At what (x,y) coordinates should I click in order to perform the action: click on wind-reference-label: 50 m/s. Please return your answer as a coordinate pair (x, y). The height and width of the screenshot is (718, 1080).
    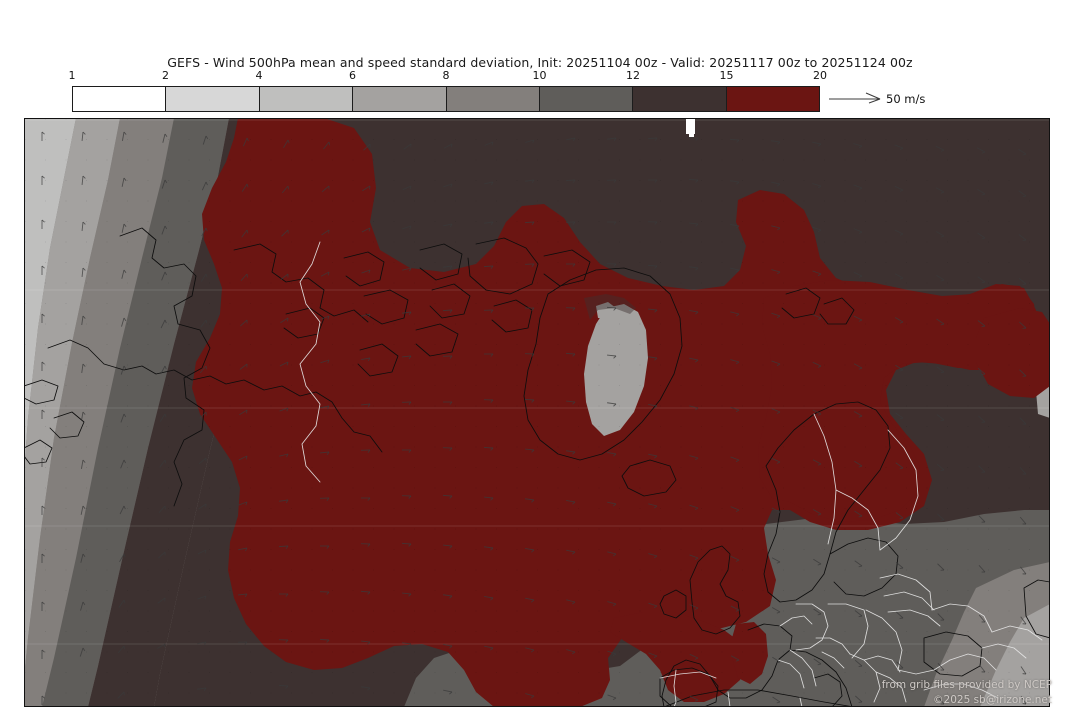
    Looking at the image, I should click on (906, 99).